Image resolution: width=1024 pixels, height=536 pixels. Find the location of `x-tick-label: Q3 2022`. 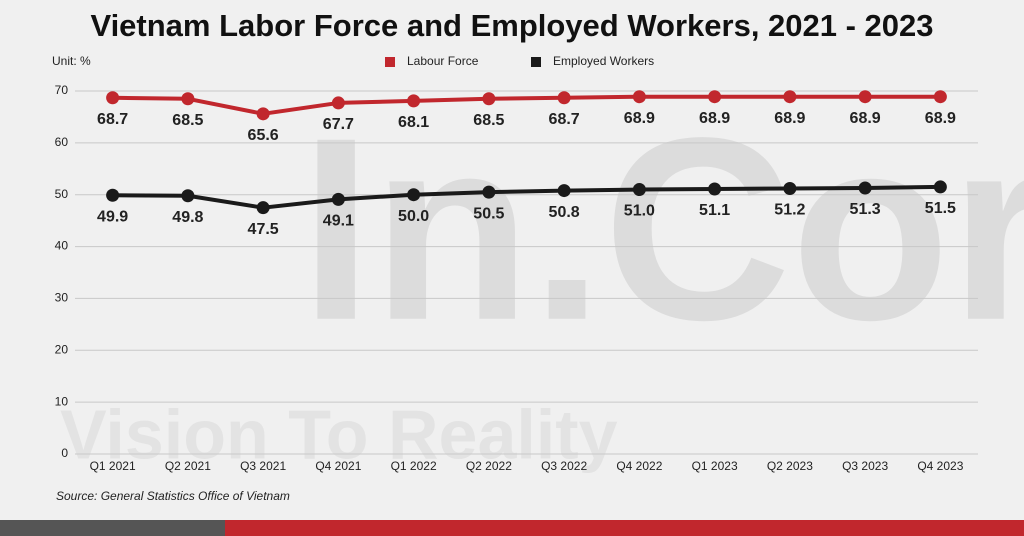

x-tick-label: Q3 2022 is located at coordinates (564, 466).